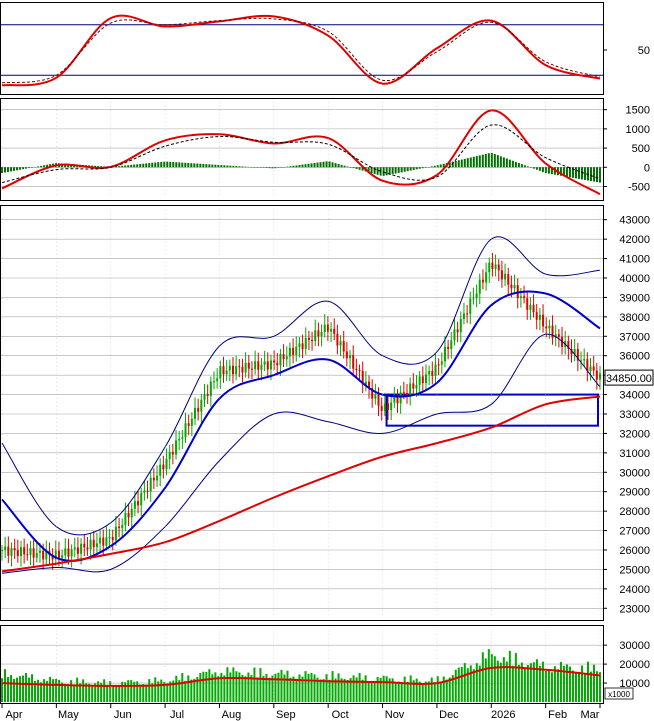 Image resolution: width=654 pixels, height=721 pixels. What do you see at coordinates (449, 715) in the screenshot?
I see `x-tick-label: Dec` at bounding box center [449, 715].